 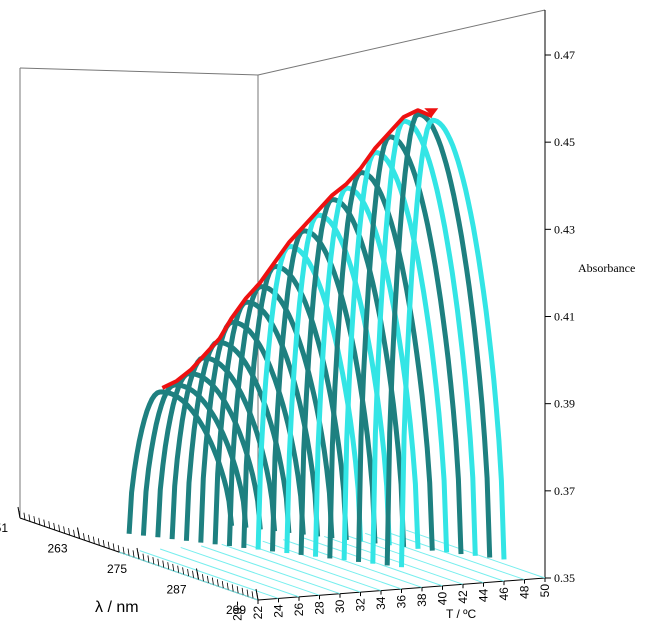 What do you see at coordinates (117, 569) in the screenshot?
I see `x-tick-label: 275` at bounding box center [117, 569].